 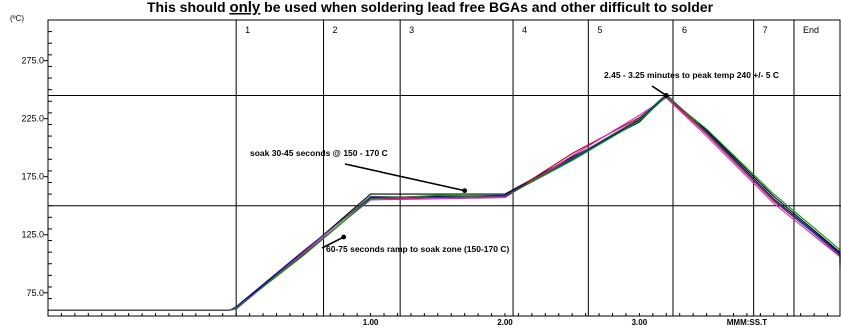 I want to click on y-axis-label: (ºC), so click(x=17, y=18).